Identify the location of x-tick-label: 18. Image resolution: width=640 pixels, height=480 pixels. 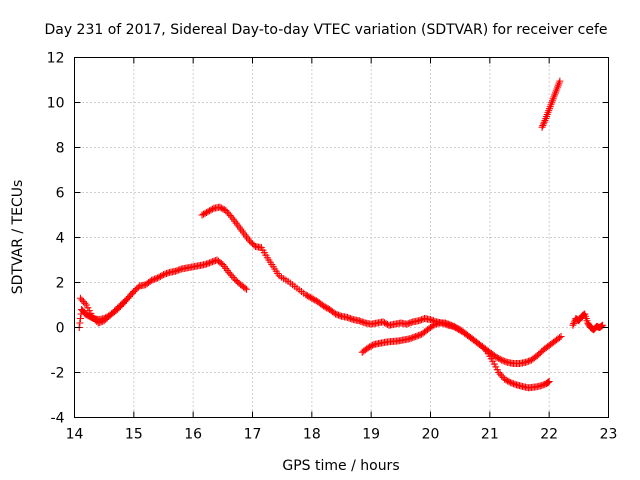
(312, 435).